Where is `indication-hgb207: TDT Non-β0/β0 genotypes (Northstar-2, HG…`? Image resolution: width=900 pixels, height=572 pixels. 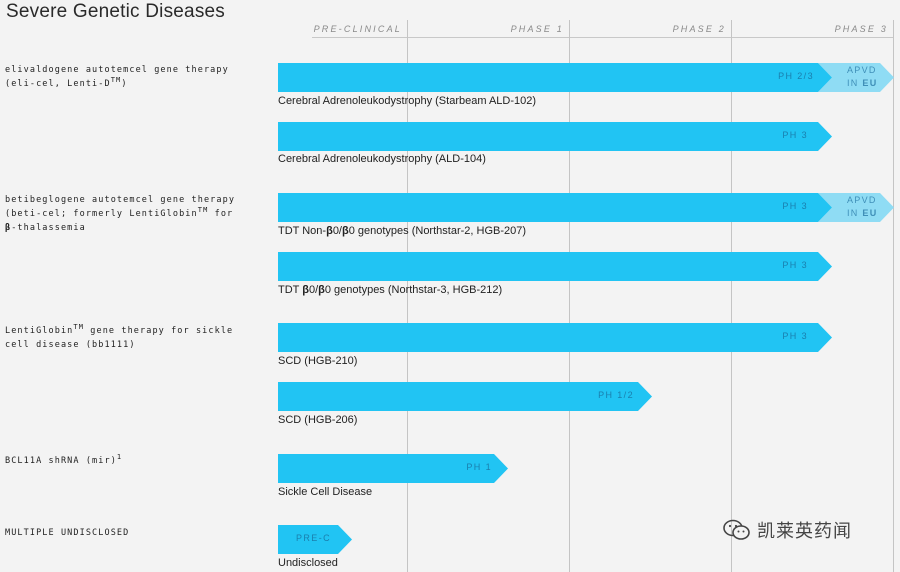 indication-hgb207: TDT Non-β0/β0 genotypes (Northstar-2, HG… is located at coordinates (402, 231).